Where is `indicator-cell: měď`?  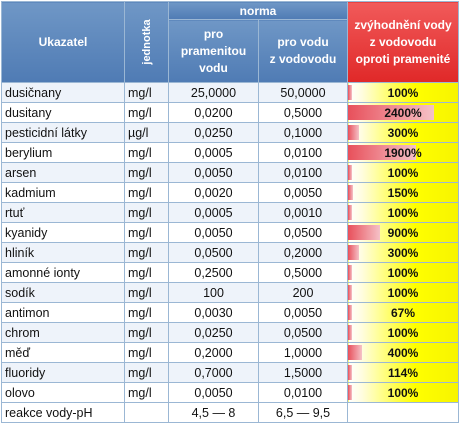 indicator-cell: měď is located at coordinates (63, 352).